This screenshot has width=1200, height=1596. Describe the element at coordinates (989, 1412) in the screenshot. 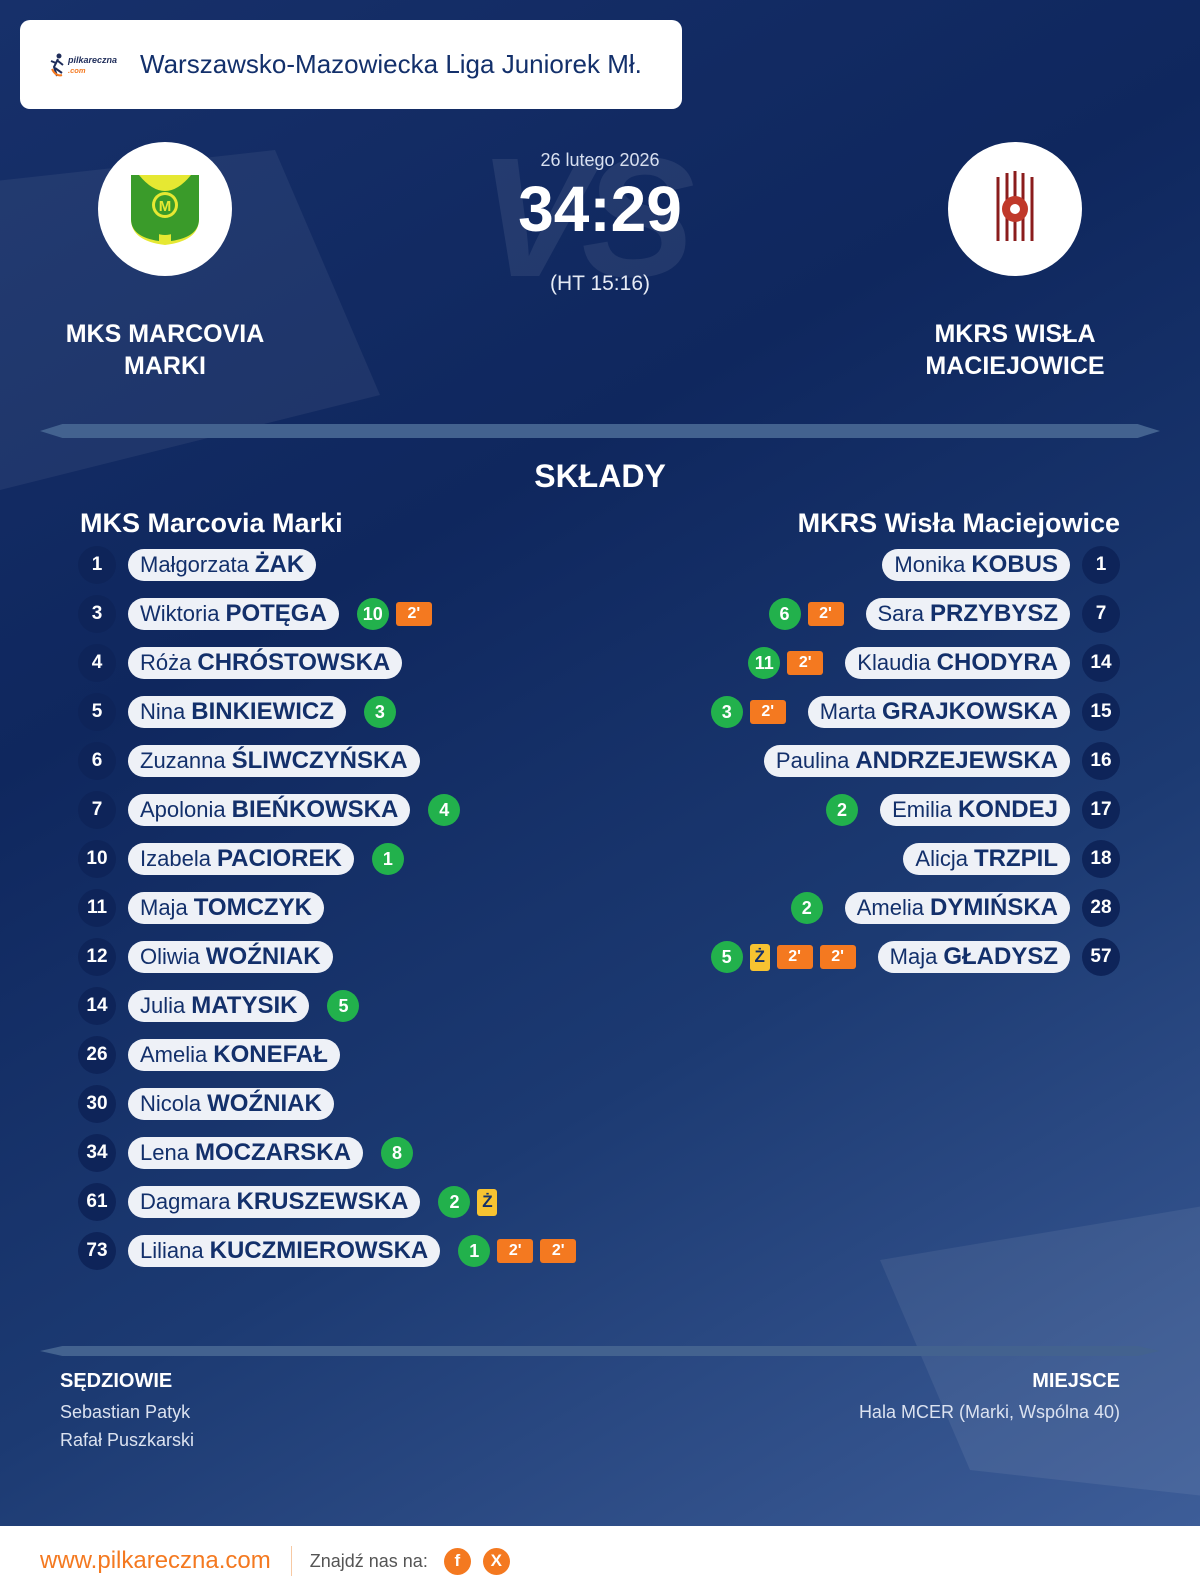

I see `venue-text: Hala MCER (Marki, Wspólna 40)` at that location.